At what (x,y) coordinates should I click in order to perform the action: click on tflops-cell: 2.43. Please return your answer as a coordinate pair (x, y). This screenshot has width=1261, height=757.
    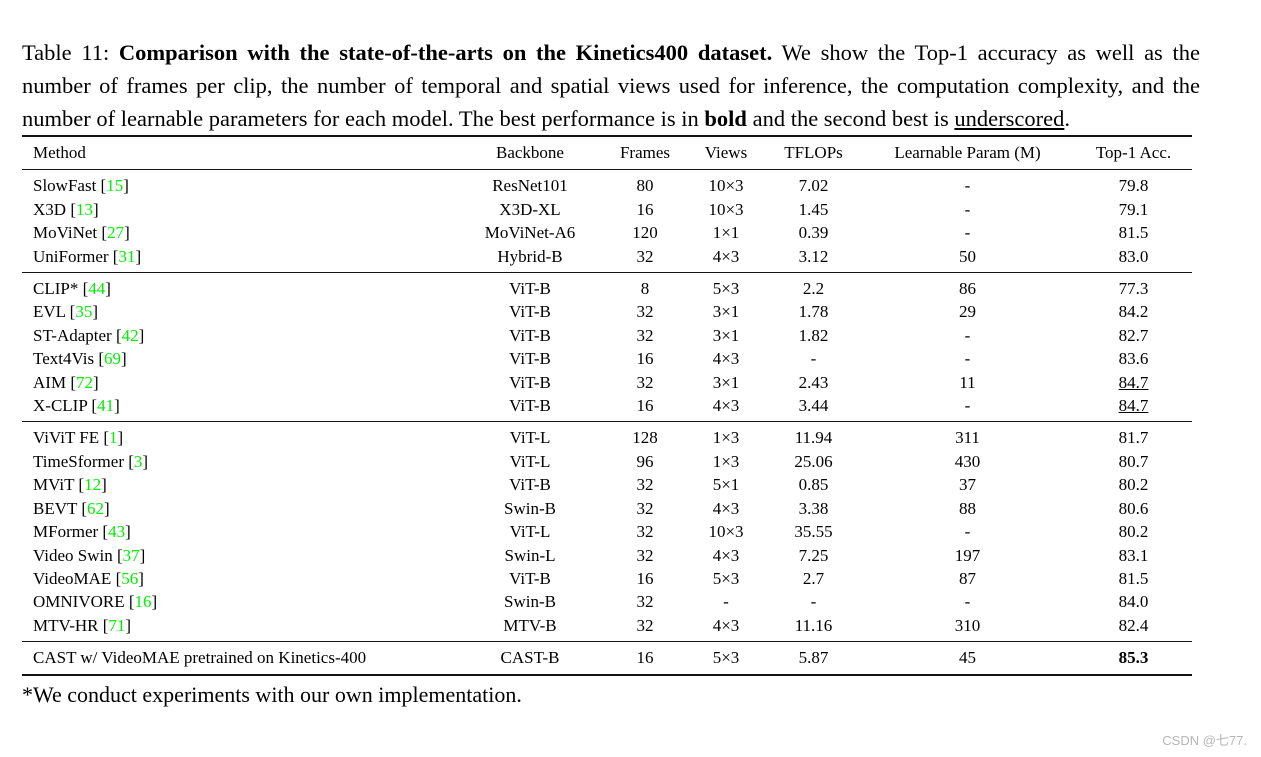
    Looking at the image, I should click on (813, 382).